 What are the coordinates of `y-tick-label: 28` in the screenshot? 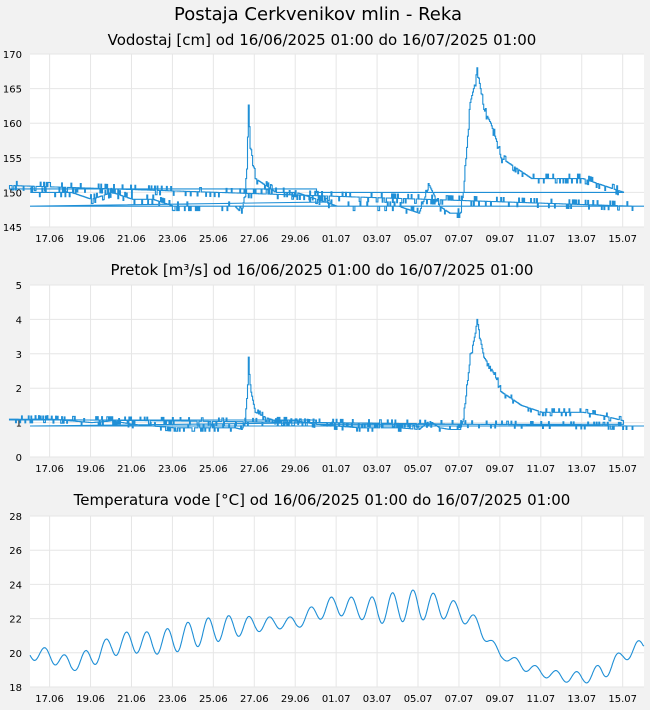 It's located at (15, 517).